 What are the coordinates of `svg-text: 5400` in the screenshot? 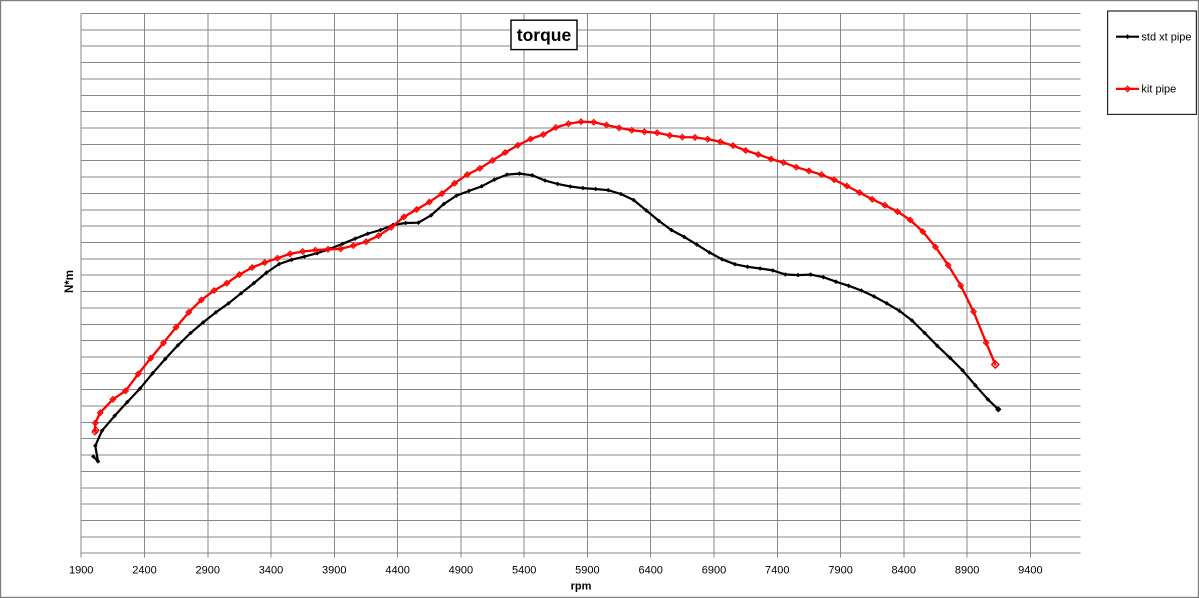 It's located at (524, 571).